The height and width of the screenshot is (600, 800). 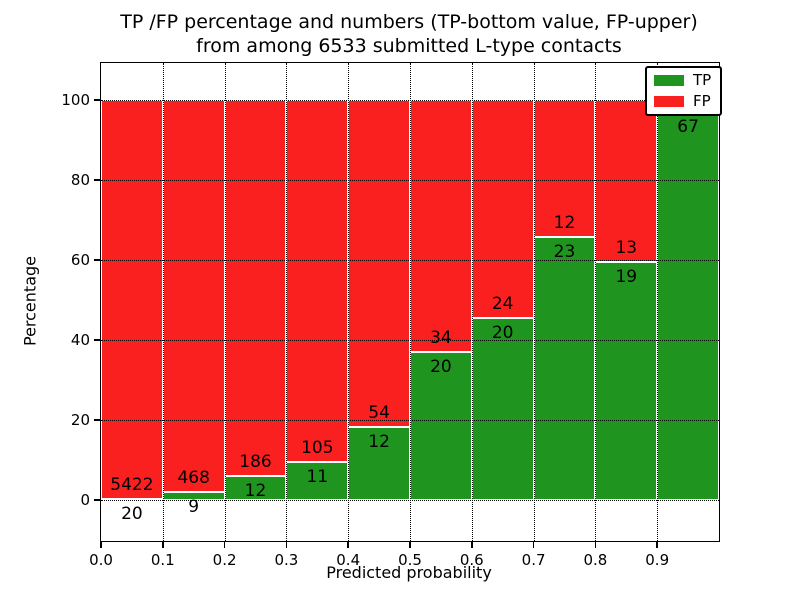 What do you see at coordinates (471, 560) in the screenshot?
I see `x-tick-label: 0.6` at bounding box center [471, 560].